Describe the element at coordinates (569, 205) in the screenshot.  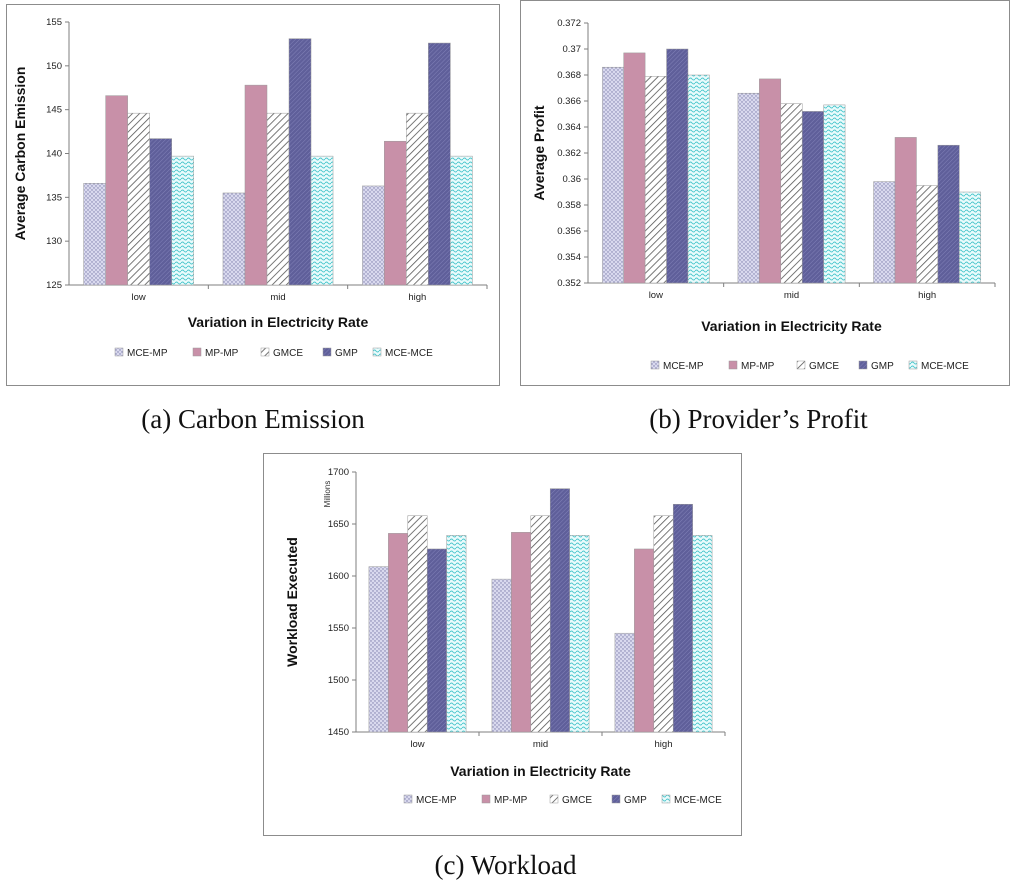
I see `y-tick-label: 0.358` at that location.